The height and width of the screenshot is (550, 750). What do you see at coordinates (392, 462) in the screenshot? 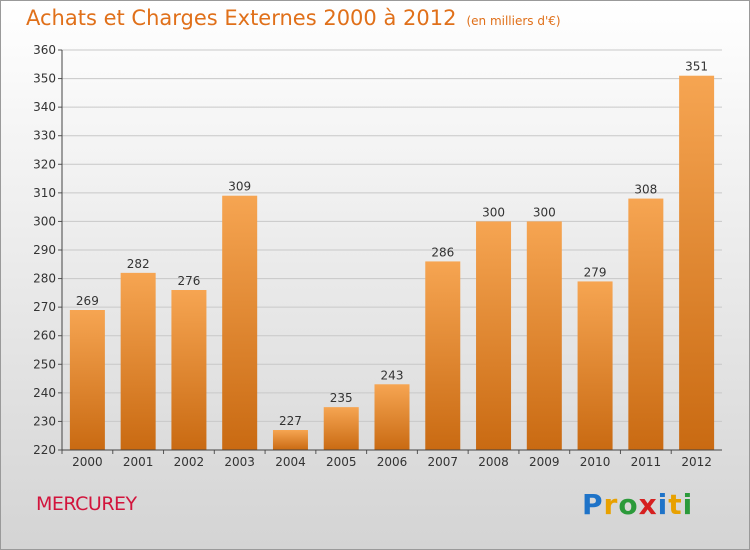
I see `x-tick-label: 2006` at bounding box center [392, 462].